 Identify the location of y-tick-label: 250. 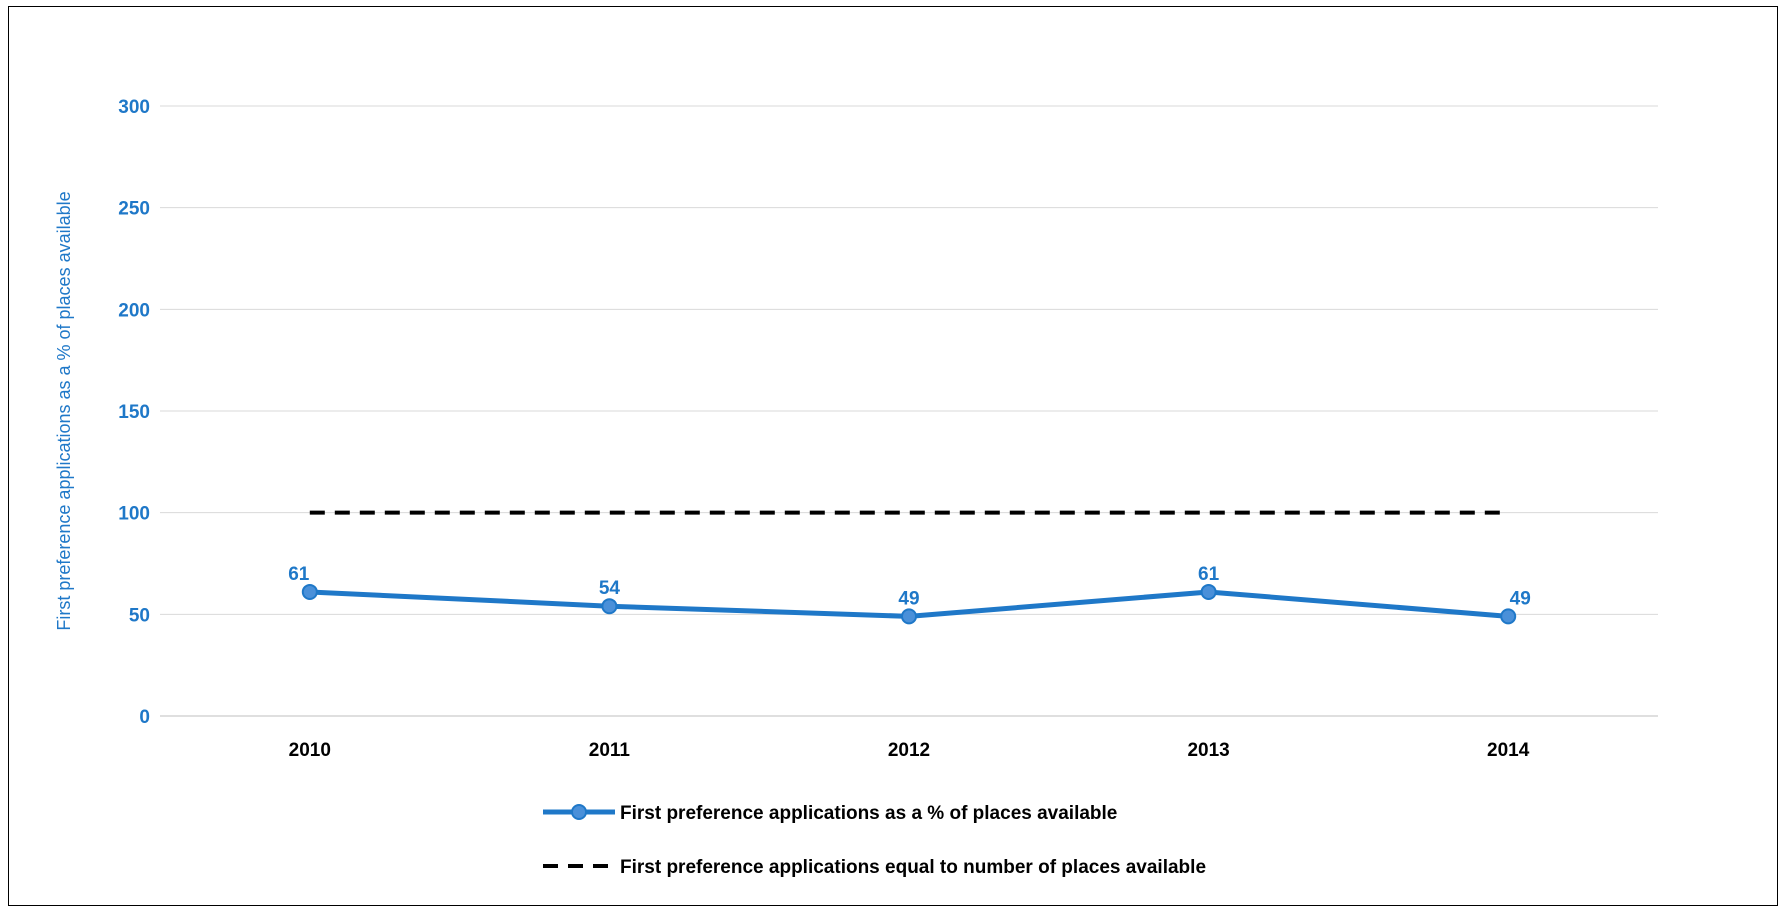
(134, 209).